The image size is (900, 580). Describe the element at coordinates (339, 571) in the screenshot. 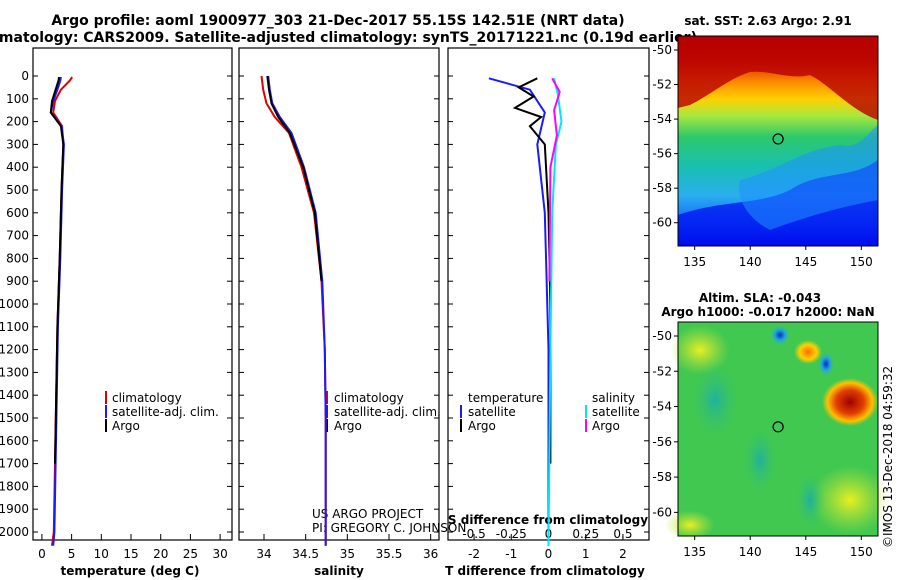

I see `salinity-axis-label: salinity` at that location.